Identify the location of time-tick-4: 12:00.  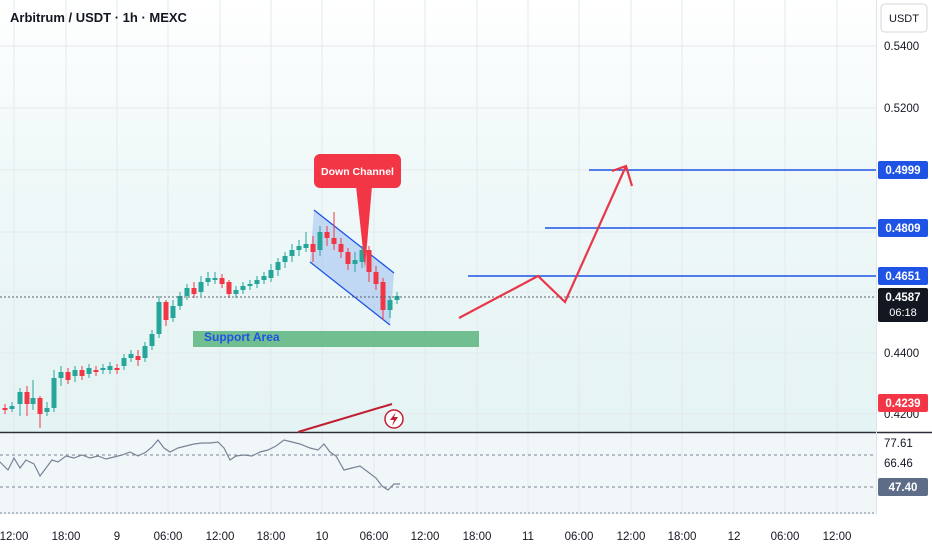
(220, 537).